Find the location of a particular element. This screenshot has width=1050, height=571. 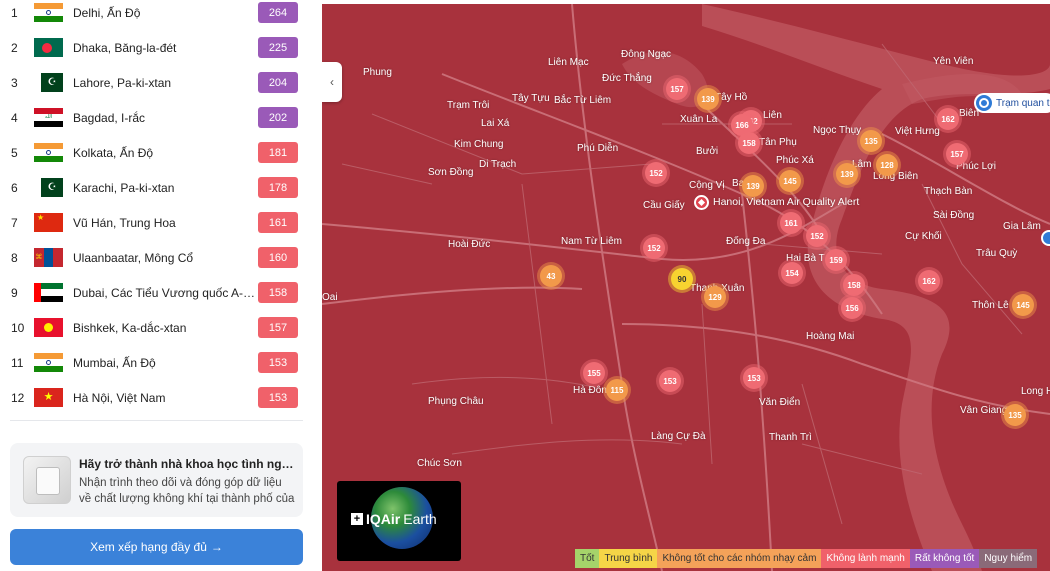

rank-number: 4 is located at coordinates (14, 117).